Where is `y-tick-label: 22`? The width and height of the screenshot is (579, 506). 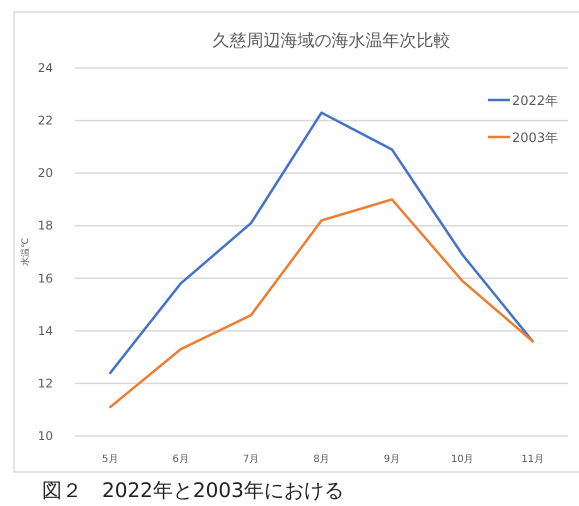 y-tick-label: 22 is located at coordinates (45, 121).